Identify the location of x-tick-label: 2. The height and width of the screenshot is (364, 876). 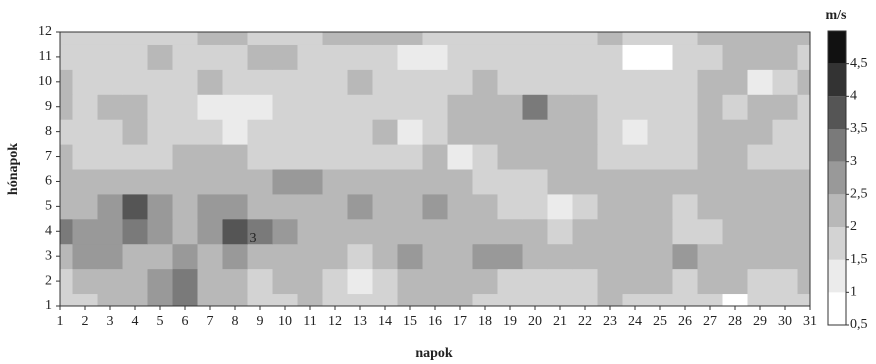
(85, 321).